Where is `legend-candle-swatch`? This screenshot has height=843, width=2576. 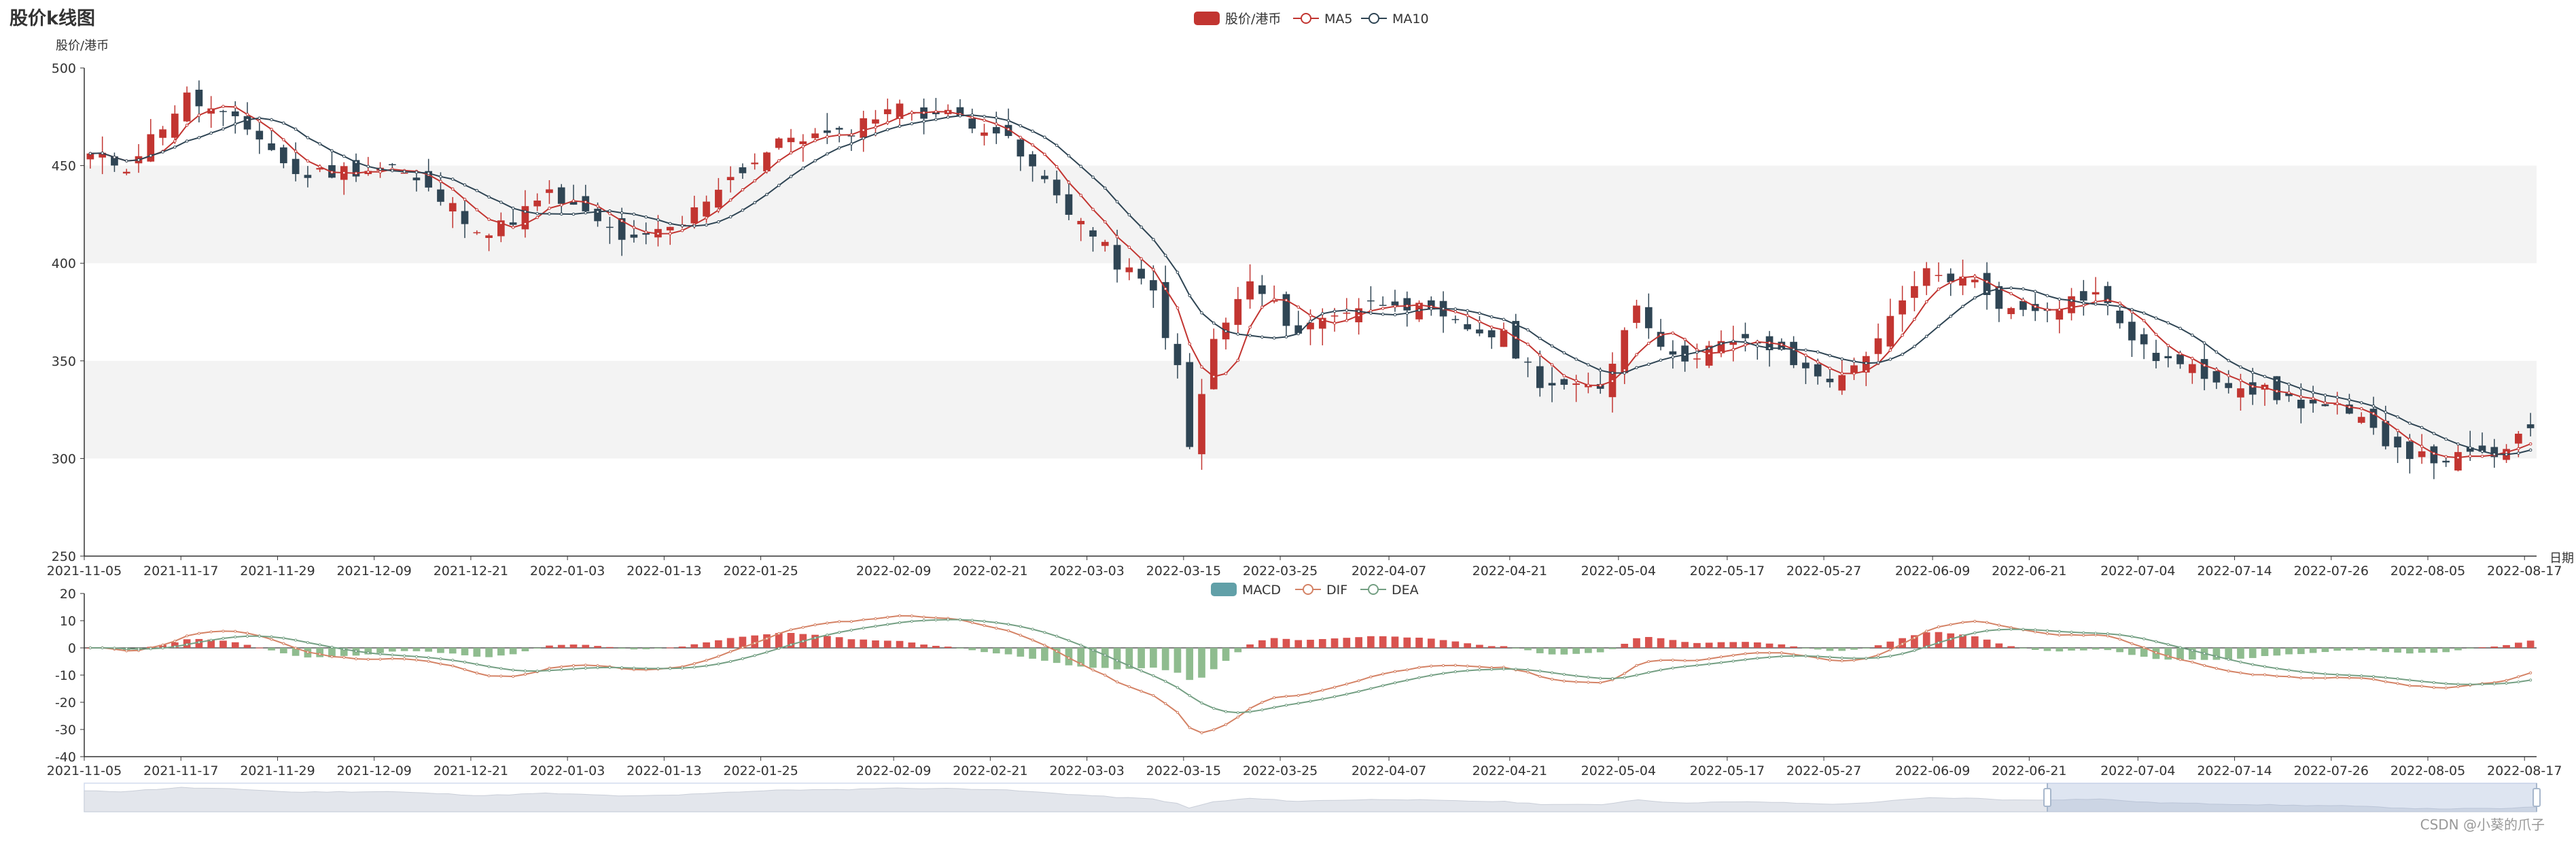 legend-candle-swatch is located at coordinates (1207, 18).